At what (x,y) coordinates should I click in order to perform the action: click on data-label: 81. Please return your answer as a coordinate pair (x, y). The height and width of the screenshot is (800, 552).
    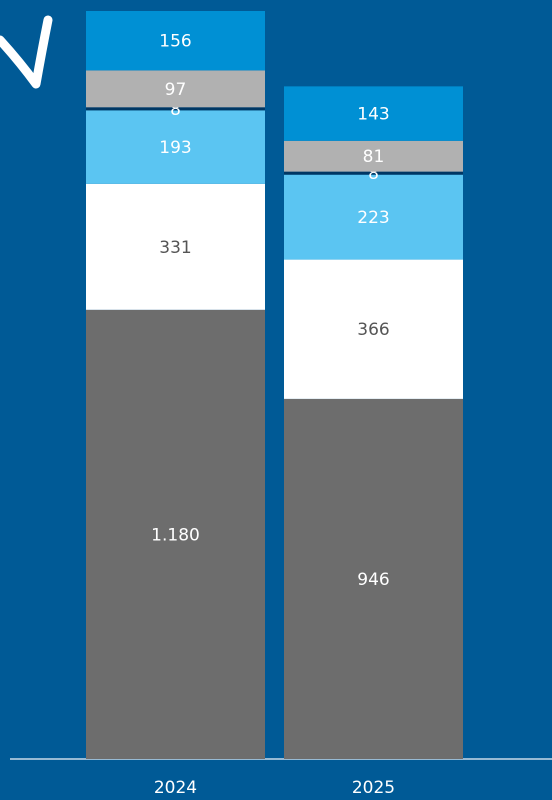
    Looking at the image, I should click on (374, 157).